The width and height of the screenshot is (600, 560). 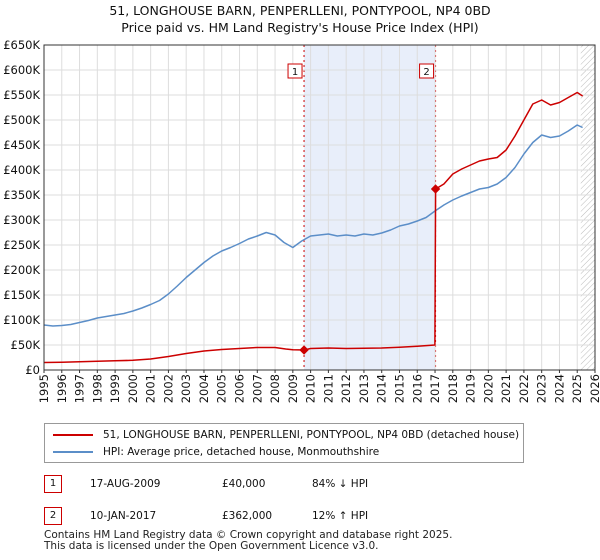 What do you see at coordinates (53, 484) in the screenshot?
I see `sale-number-badge: 1` at bounding box center [53, 484].